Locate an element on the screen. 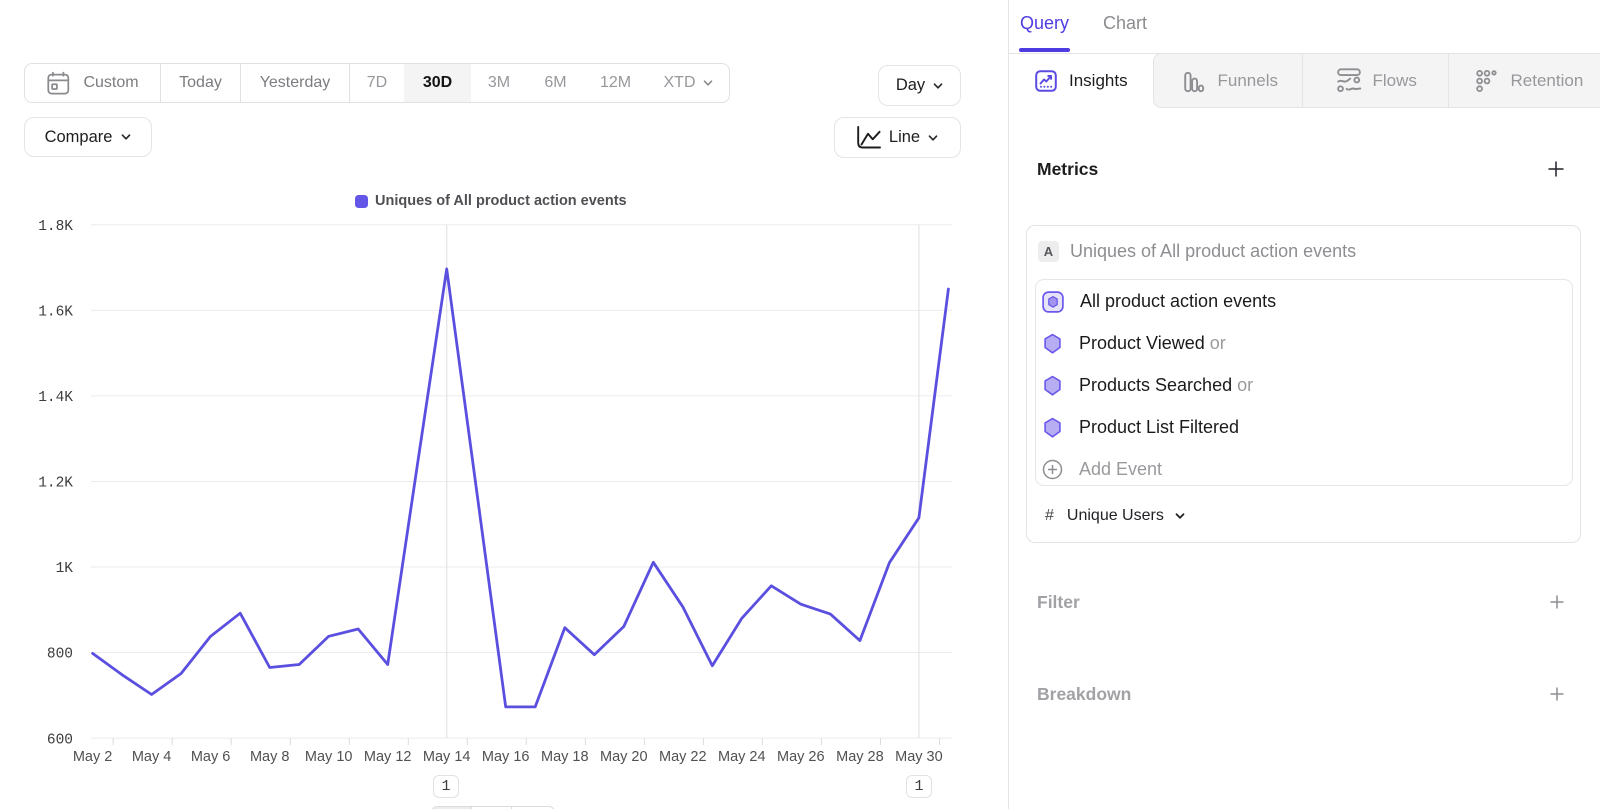  svg-text: 1.6K is located at coordinates (55, 313).